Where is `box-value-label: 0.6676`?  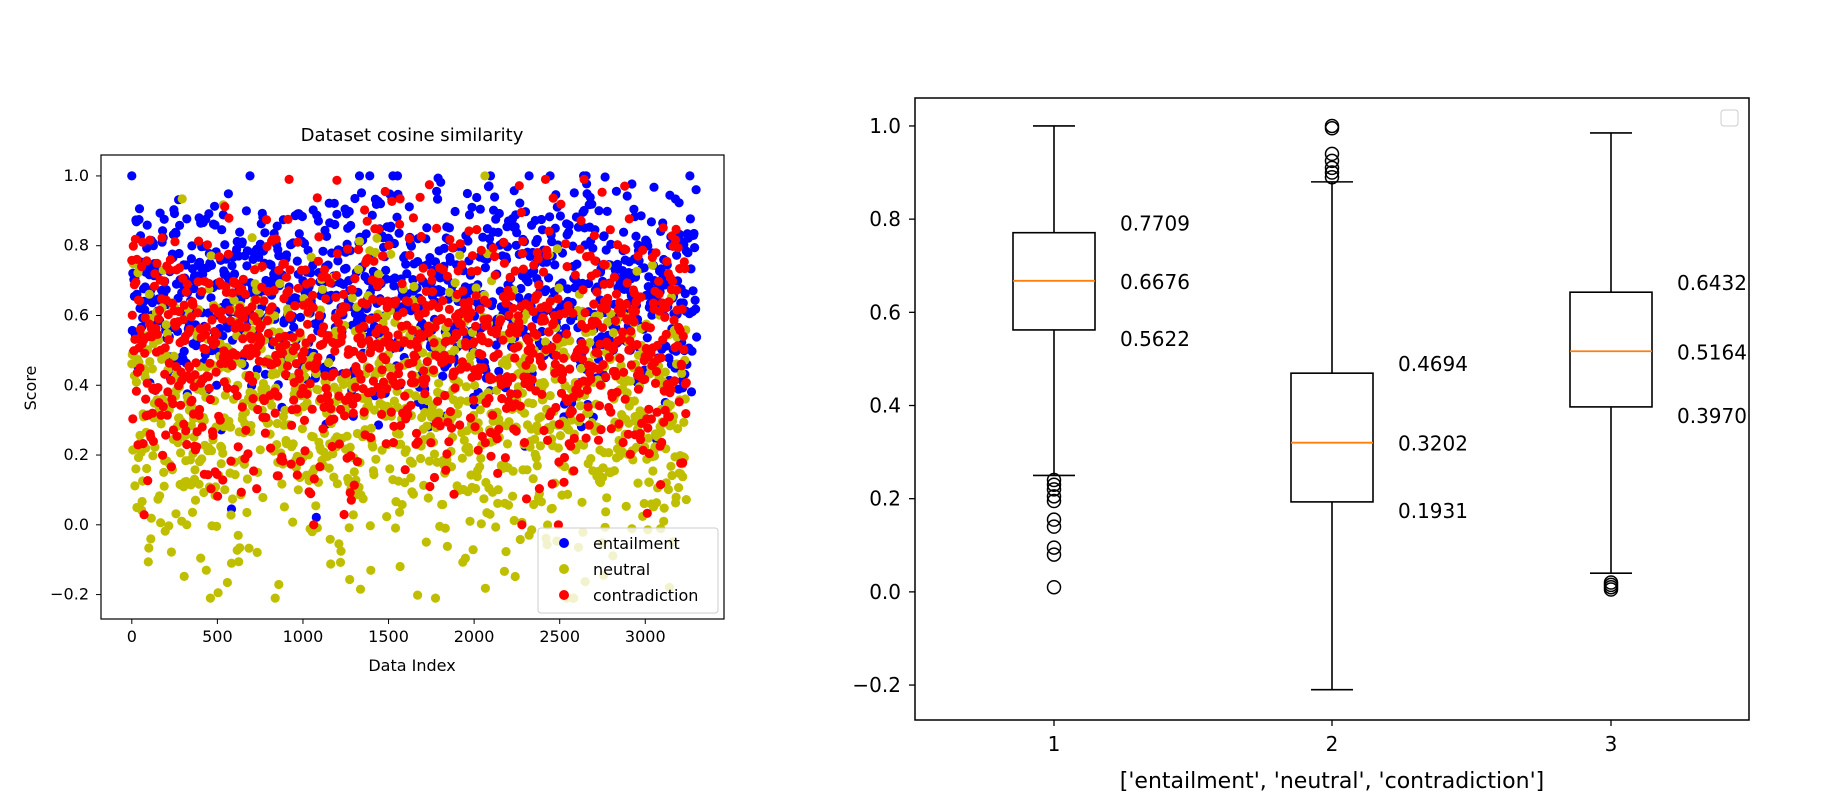
box-value-label: 0.6676 is located at coordinates (1155, 282).